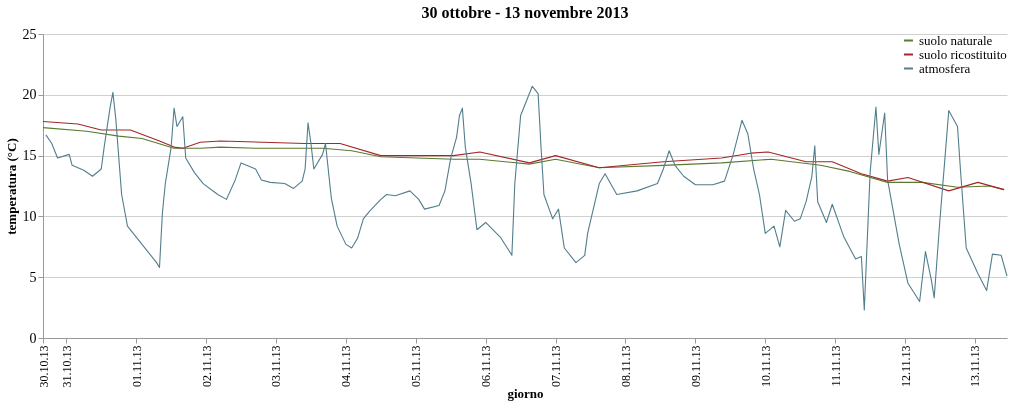 This screenshot has width=1010, height=402. Describe the element at coordinates (29, 156) in the screenshot. I see `y-tick-label: 15` at that location.